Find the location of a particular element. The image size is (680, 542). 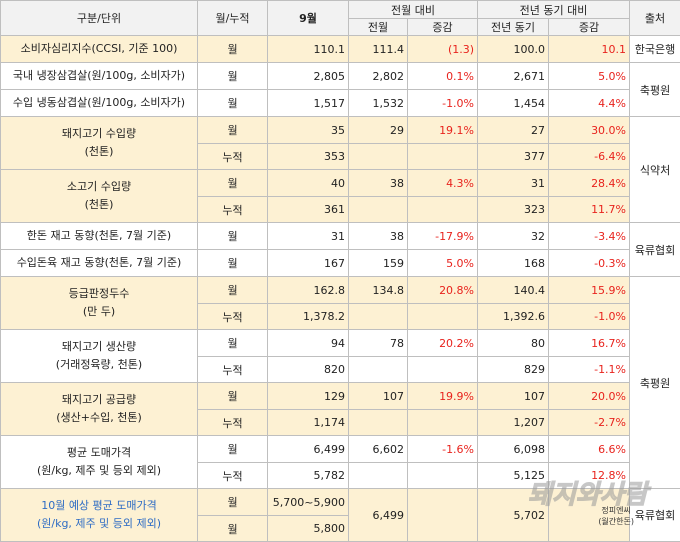

mom-prev-value: 107 is located at coordinates (378, 396).